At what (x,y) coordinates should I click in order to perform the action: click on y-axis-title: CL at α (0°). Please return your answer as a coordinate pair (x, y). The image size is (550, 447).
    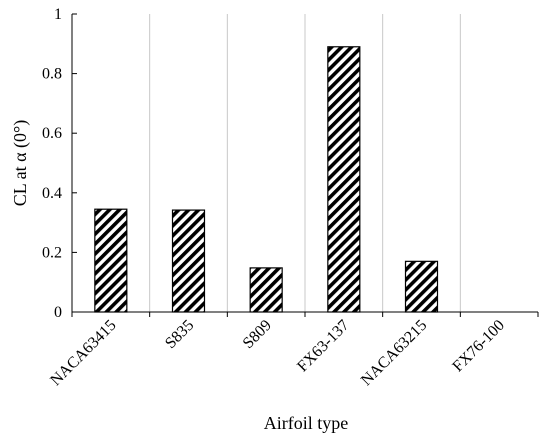
    Looking at the image, I should click on (20, 163).